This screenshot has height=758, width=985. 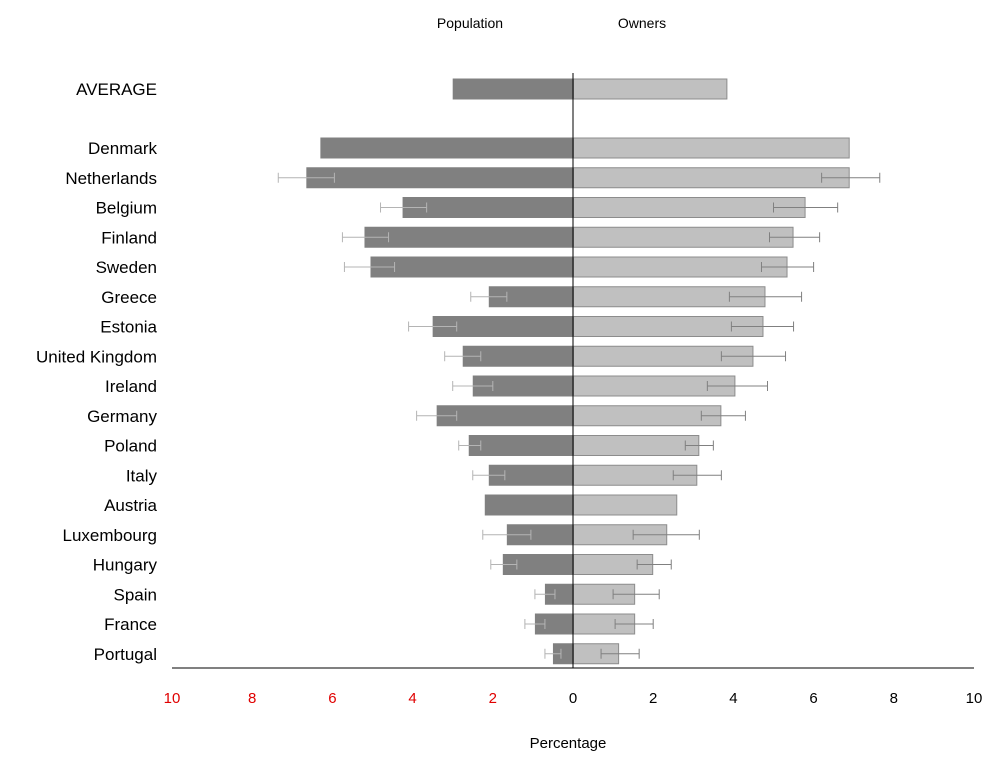 I want to click on bar-population-germany, so click(x=504, y=416).